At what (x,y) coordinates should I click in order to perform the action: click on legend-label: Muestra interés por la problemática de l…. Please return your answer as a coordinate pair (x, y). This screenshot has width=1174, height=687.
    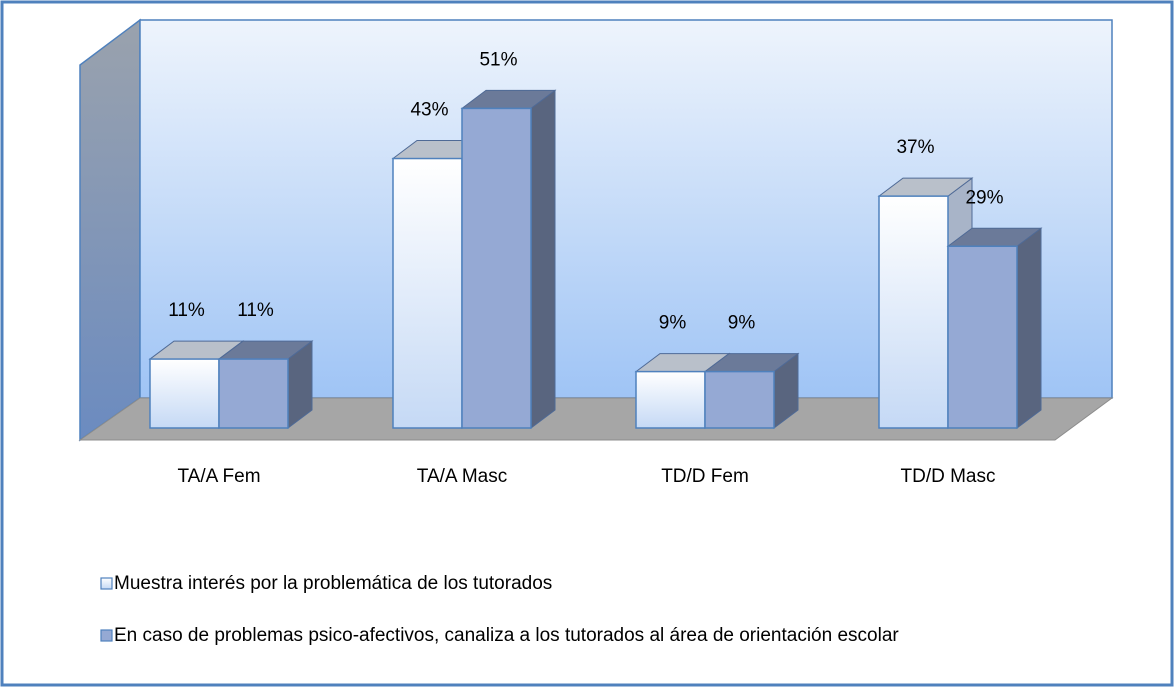
    Looking at the image, I should click on (333, 583).